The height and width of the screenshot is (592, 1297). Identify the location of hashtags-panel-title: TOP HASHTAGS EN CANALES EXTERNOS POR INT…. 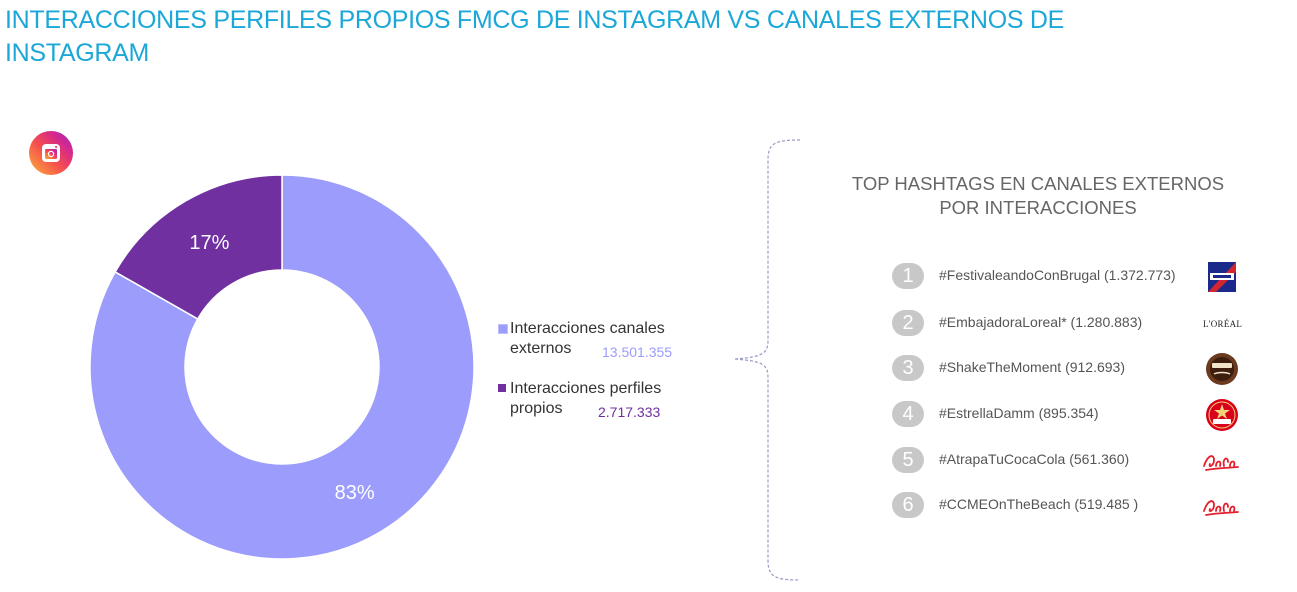
(1038, 196).